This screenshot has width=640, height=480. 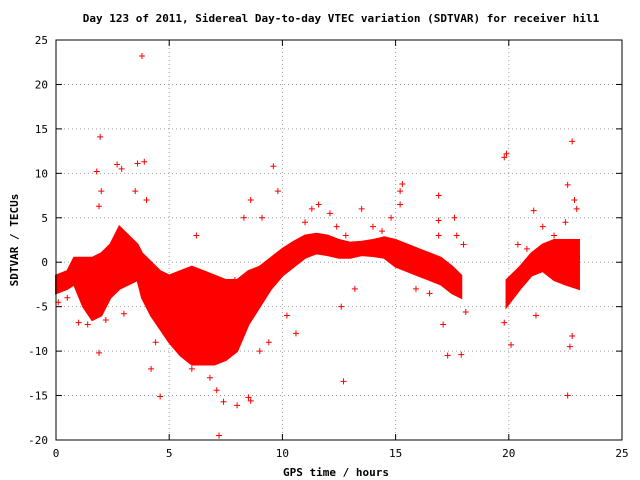 What do you see at coordinates (44, 262) in the screenshot?
I see `y-tick-label: 0` at bounding box center [44, 262].